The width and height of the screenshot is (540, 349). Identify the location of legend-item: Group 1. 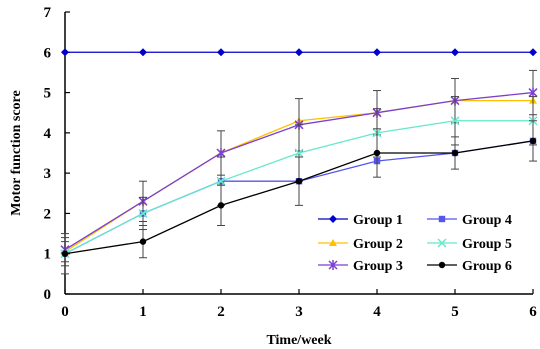
(360, 220).